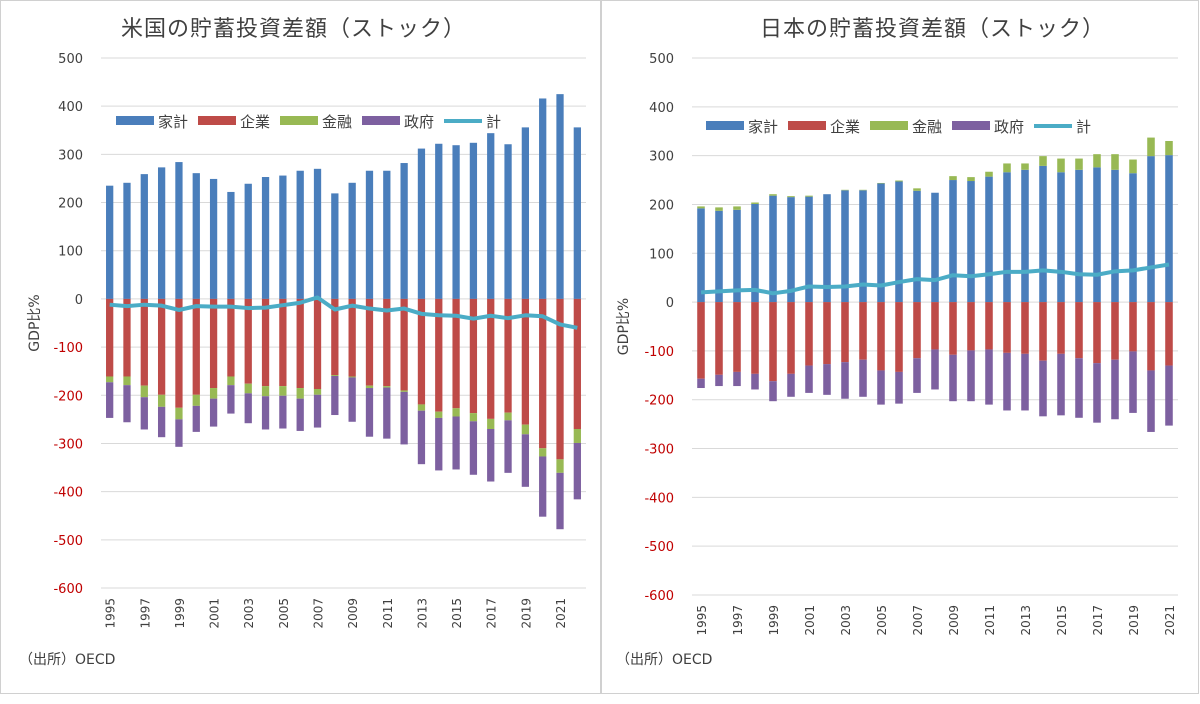  Describe the element at coordinates (954, 620) in the screenshot. I see `x-tick-label: 2009` at that location.